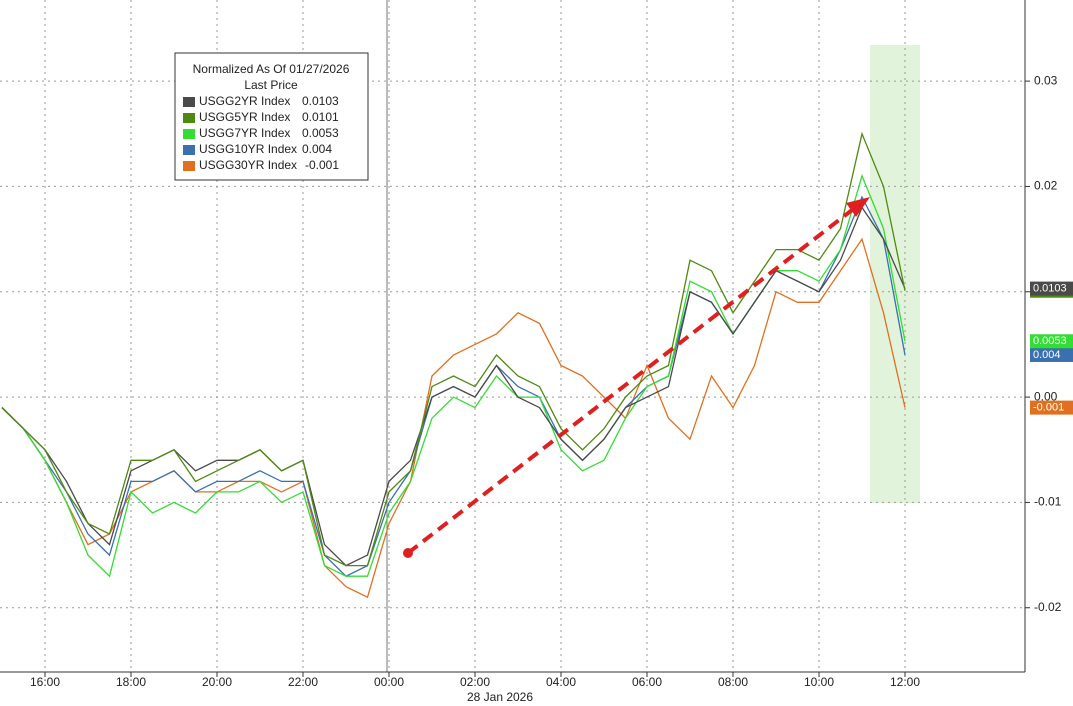 Image resolution: width=1073 pixels, height=706 pixels. I want to click on y-tick-label: 0.02, so click(1046, 186).